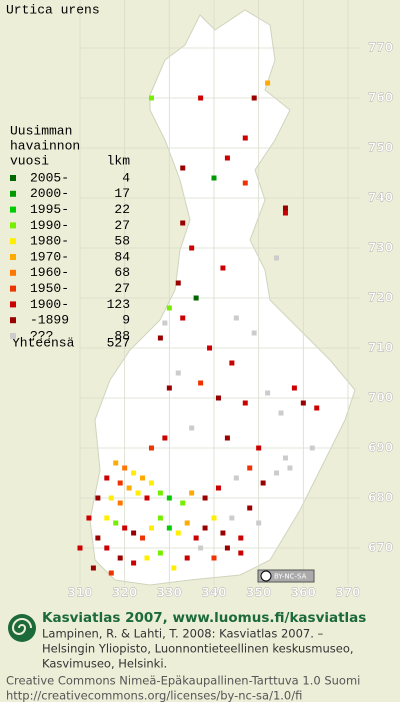 The image size is (400, 702). What do you see at coordinates (122, 272) in the screenshot?
I see `legend-count: 68` at bounding box center [122, 272].